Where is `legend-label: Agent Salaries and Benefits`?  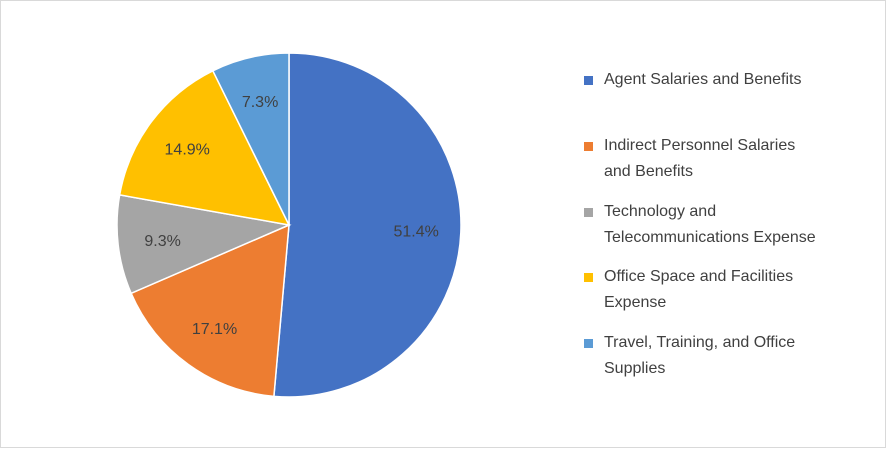 legend-label: Agent Salaries and Benefits is located at coordinates (703, 79).